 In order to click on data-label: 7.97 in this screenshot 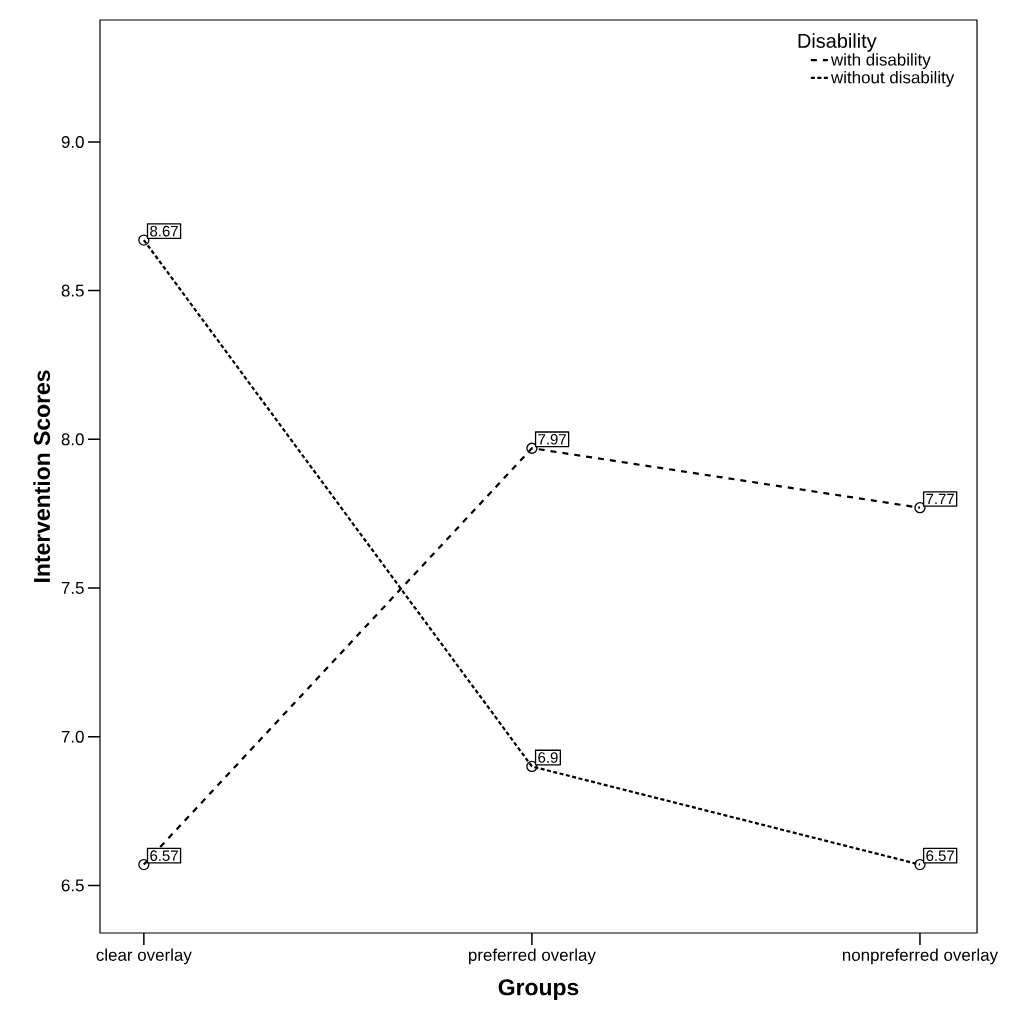, I will do `click(552, 439)`.